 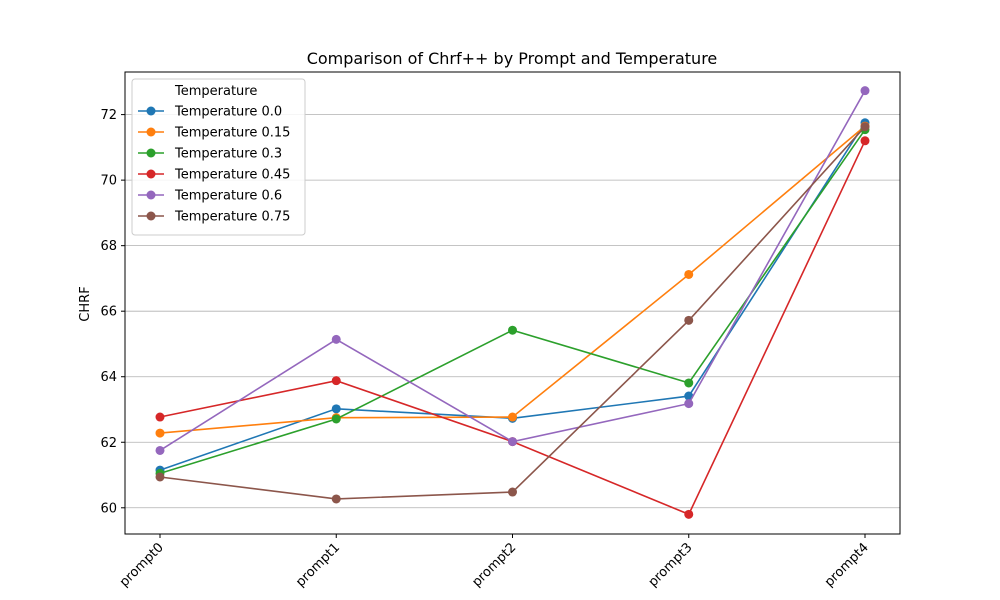 I want to click on x-axis: prompt0 prompt1 prompt2 prompt3 prompt4, so click(x=494, y=562).